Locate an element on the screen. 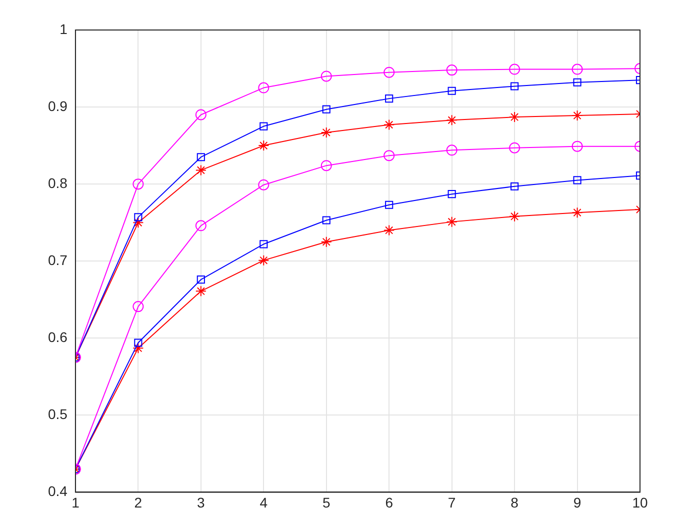 Image resolution: width=700 pixels, height=525 pixels. y-tick-label: 0.7 is located at coordinates (58, 260).